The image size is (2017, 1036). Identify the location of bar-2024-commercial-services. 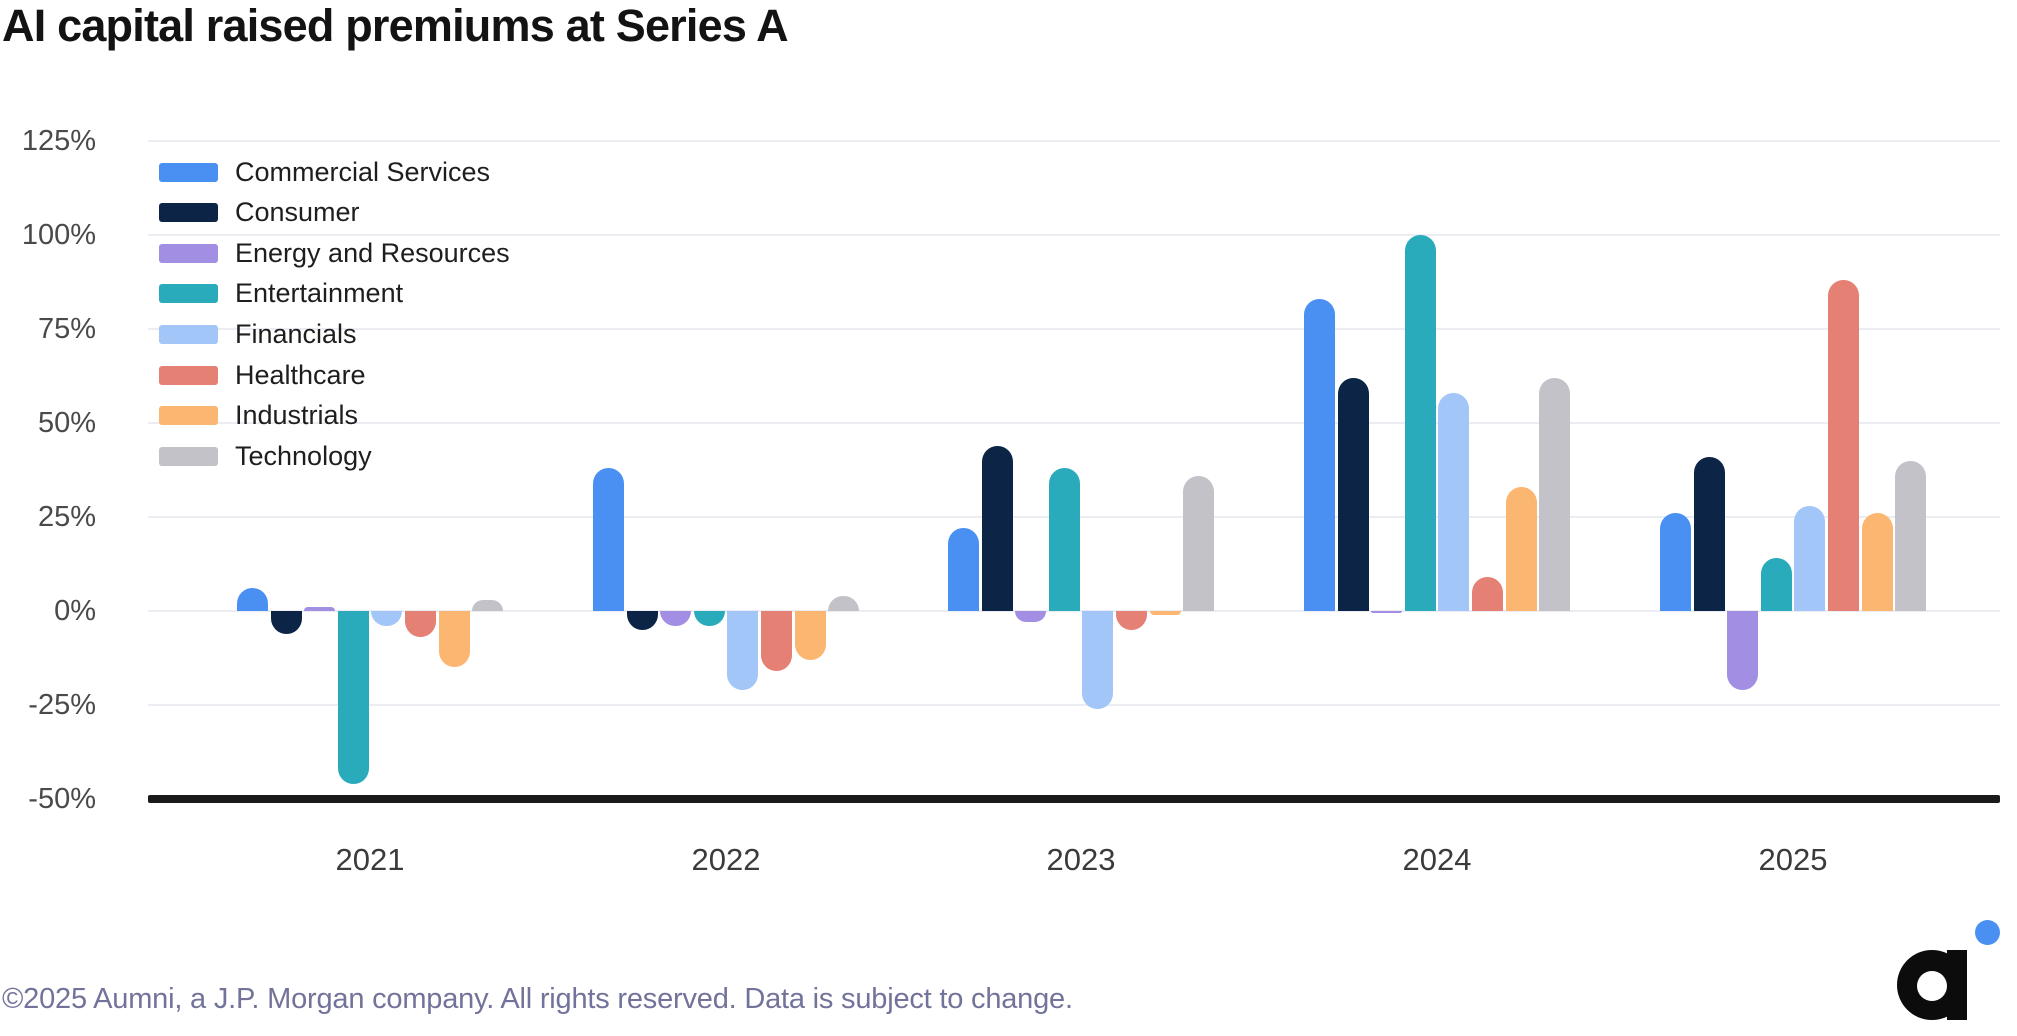
(1319, 454).